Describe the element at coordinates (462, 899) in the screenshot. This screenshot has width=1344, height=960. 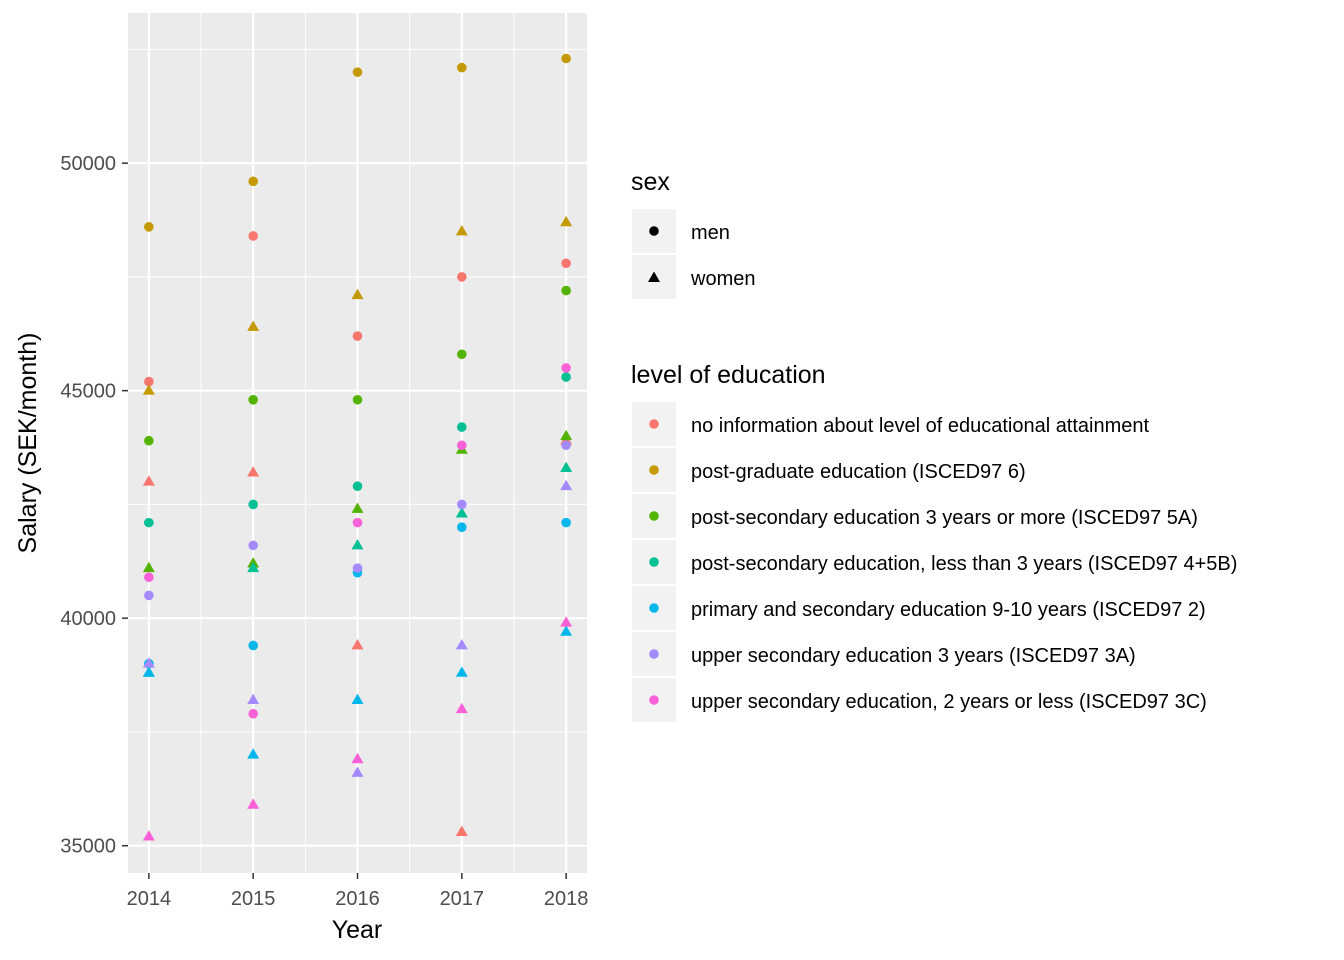
I see `x-tick-label: 2017` at that location.